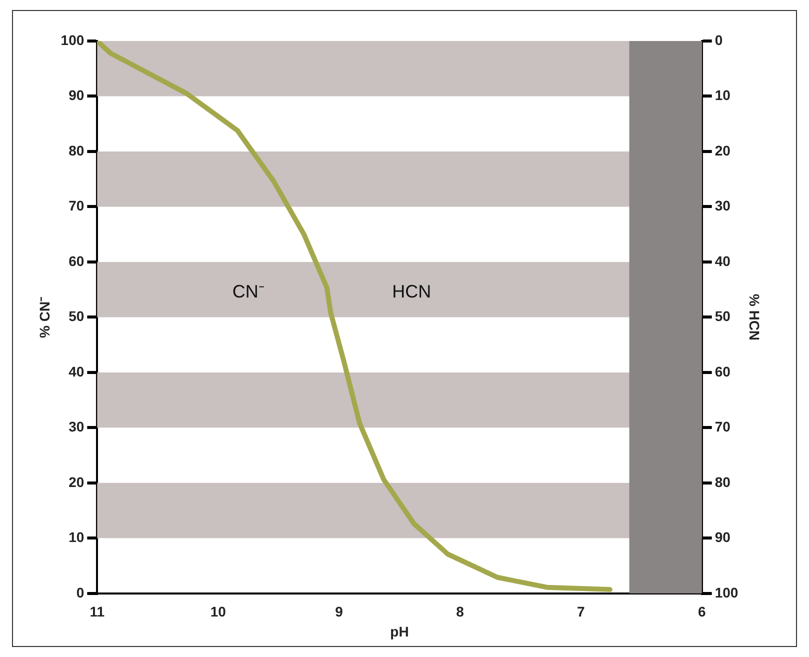 The image size is (809, 657). I want to click on y2-tick-label: 80, so click(722, 482).